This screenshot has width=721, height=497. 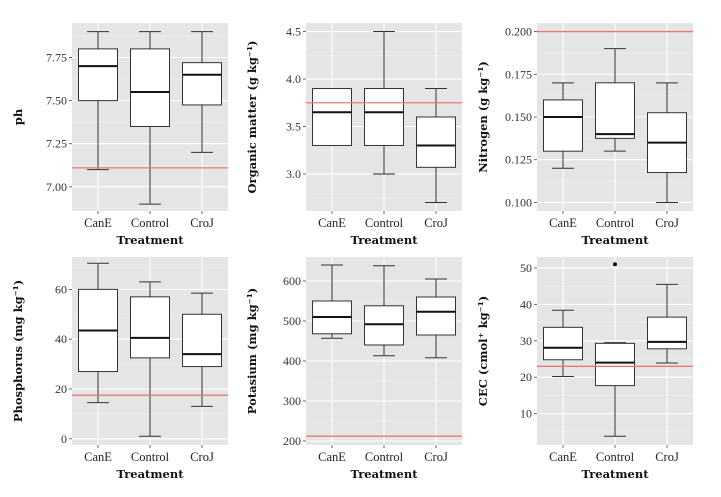 I want to click on y-axis-title: ph, so click(x=18, y=116).